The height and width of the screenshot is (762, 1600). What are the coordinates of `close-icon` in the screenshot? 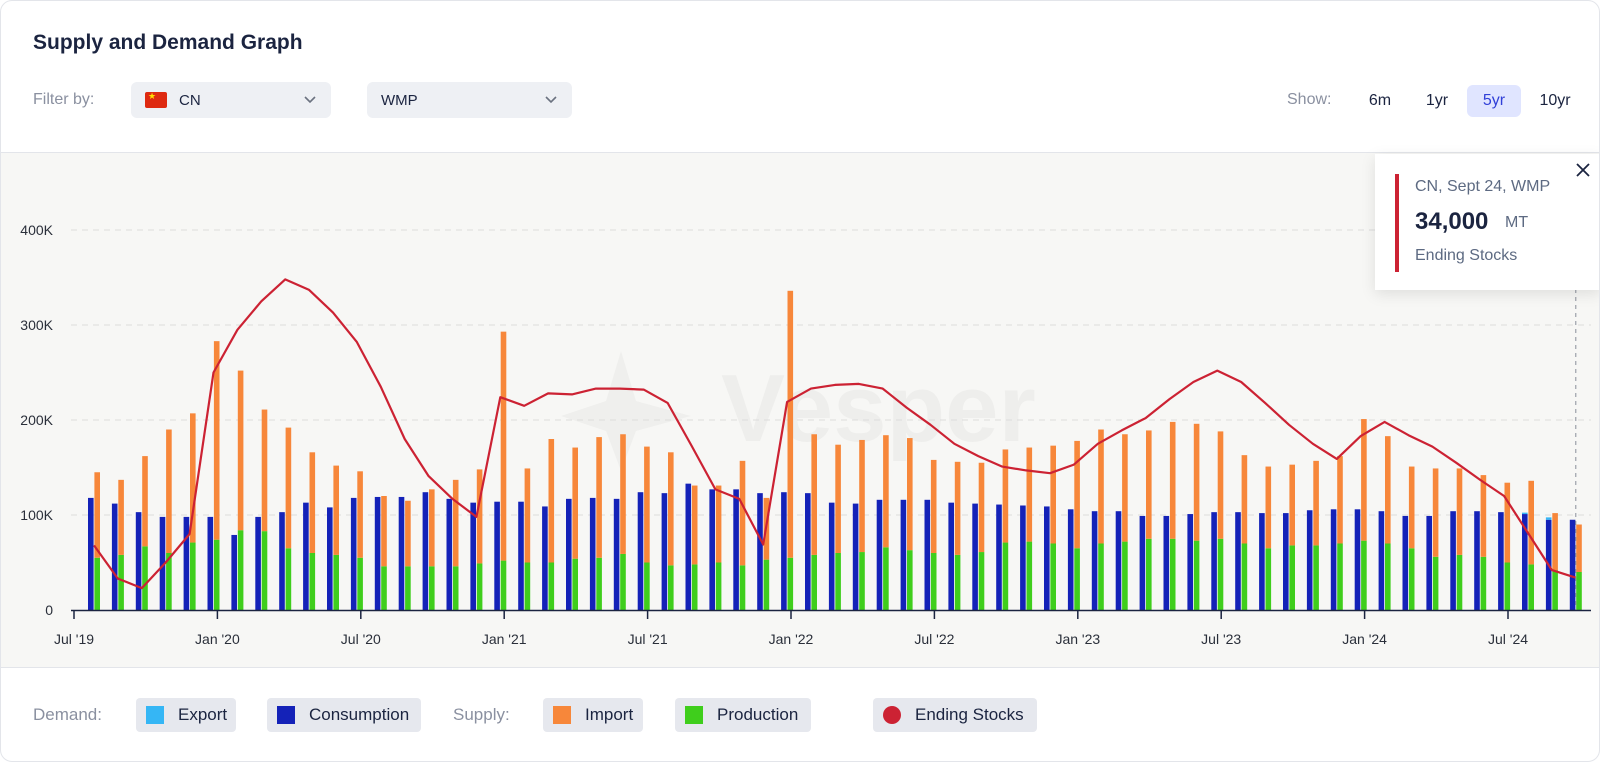 It's located at (1583, 170).